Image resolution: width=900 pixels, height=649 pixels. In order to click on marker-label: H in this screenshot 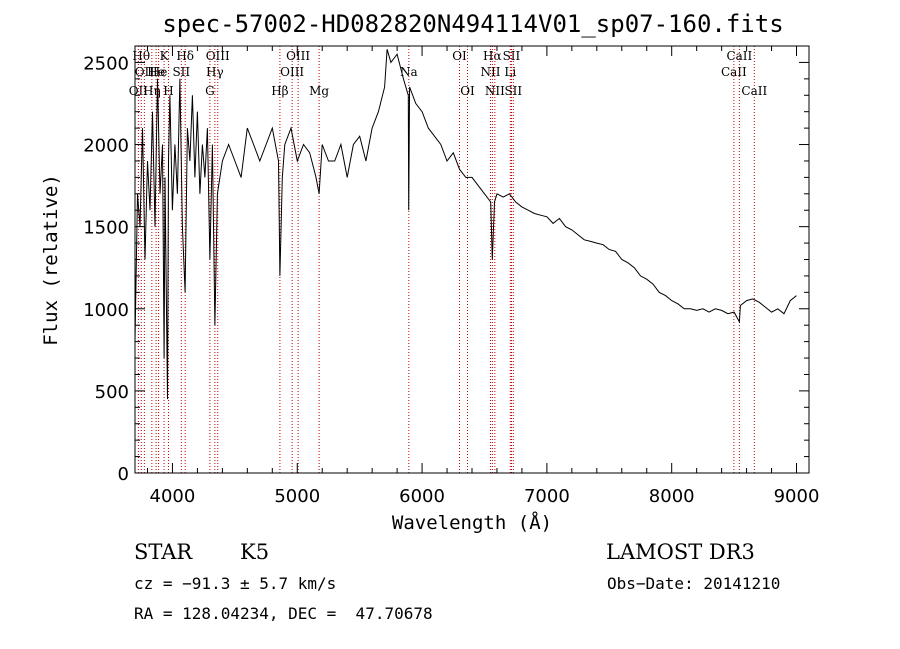, I will do `click(168, 91)`.